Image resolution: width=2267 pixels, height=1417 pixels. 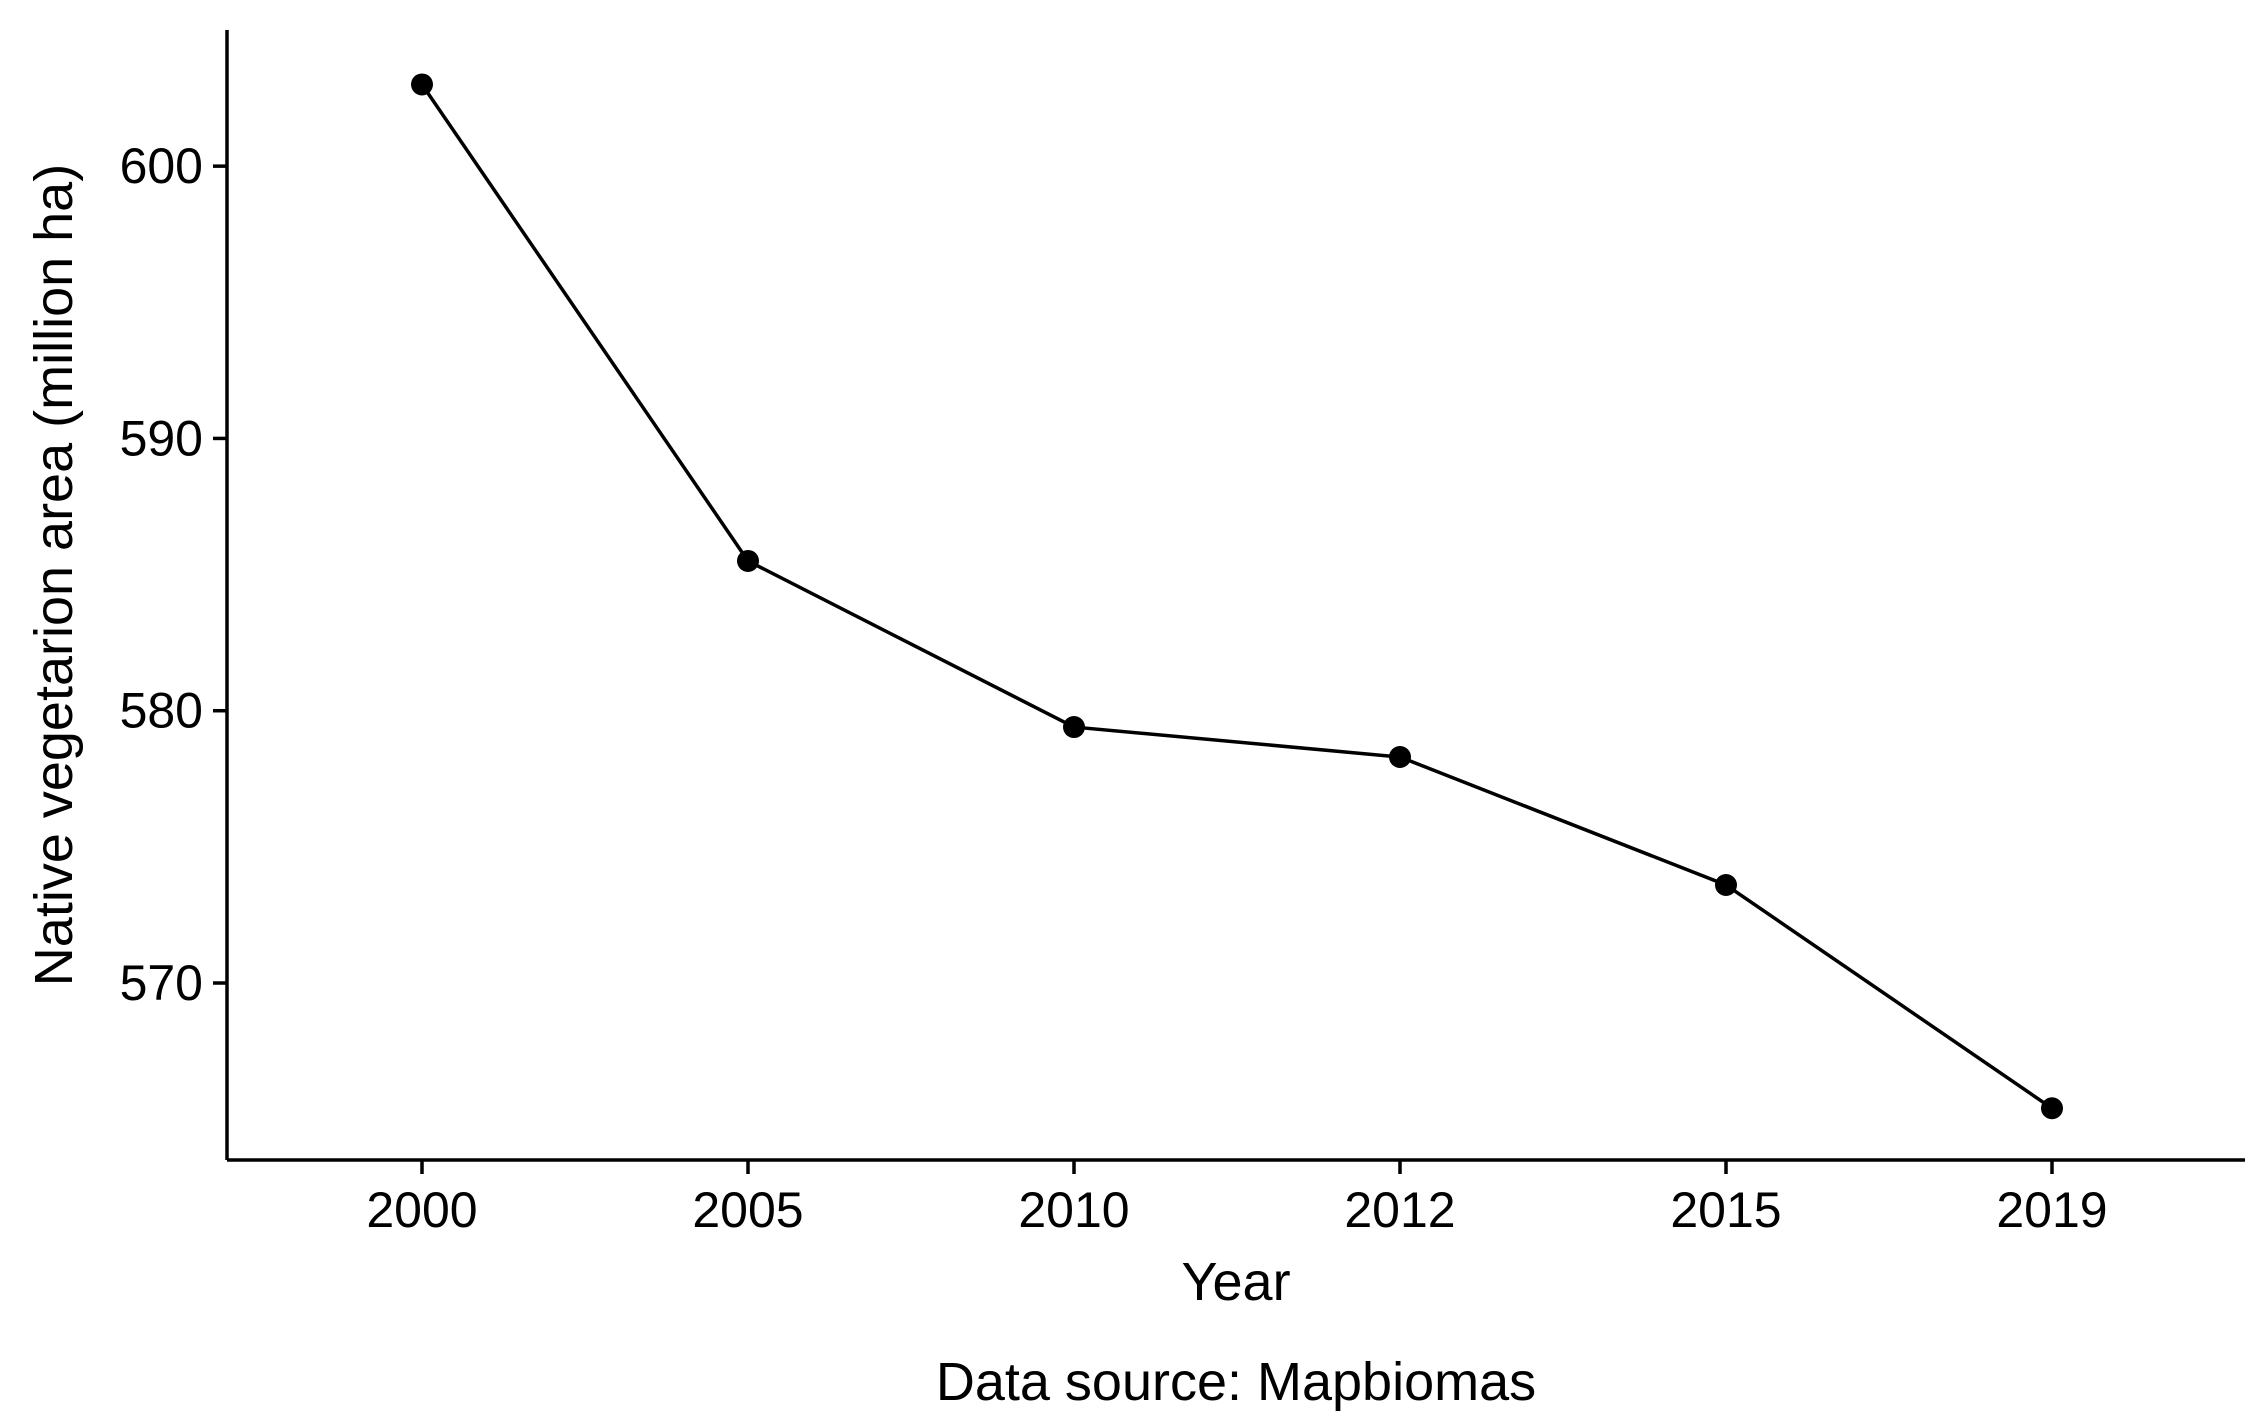 What do you see at coordinates (1236, 1382) in the screenshot?
I see `chart-caption: Data source: Mapbiomas` at bounding box center [1236, 1382].